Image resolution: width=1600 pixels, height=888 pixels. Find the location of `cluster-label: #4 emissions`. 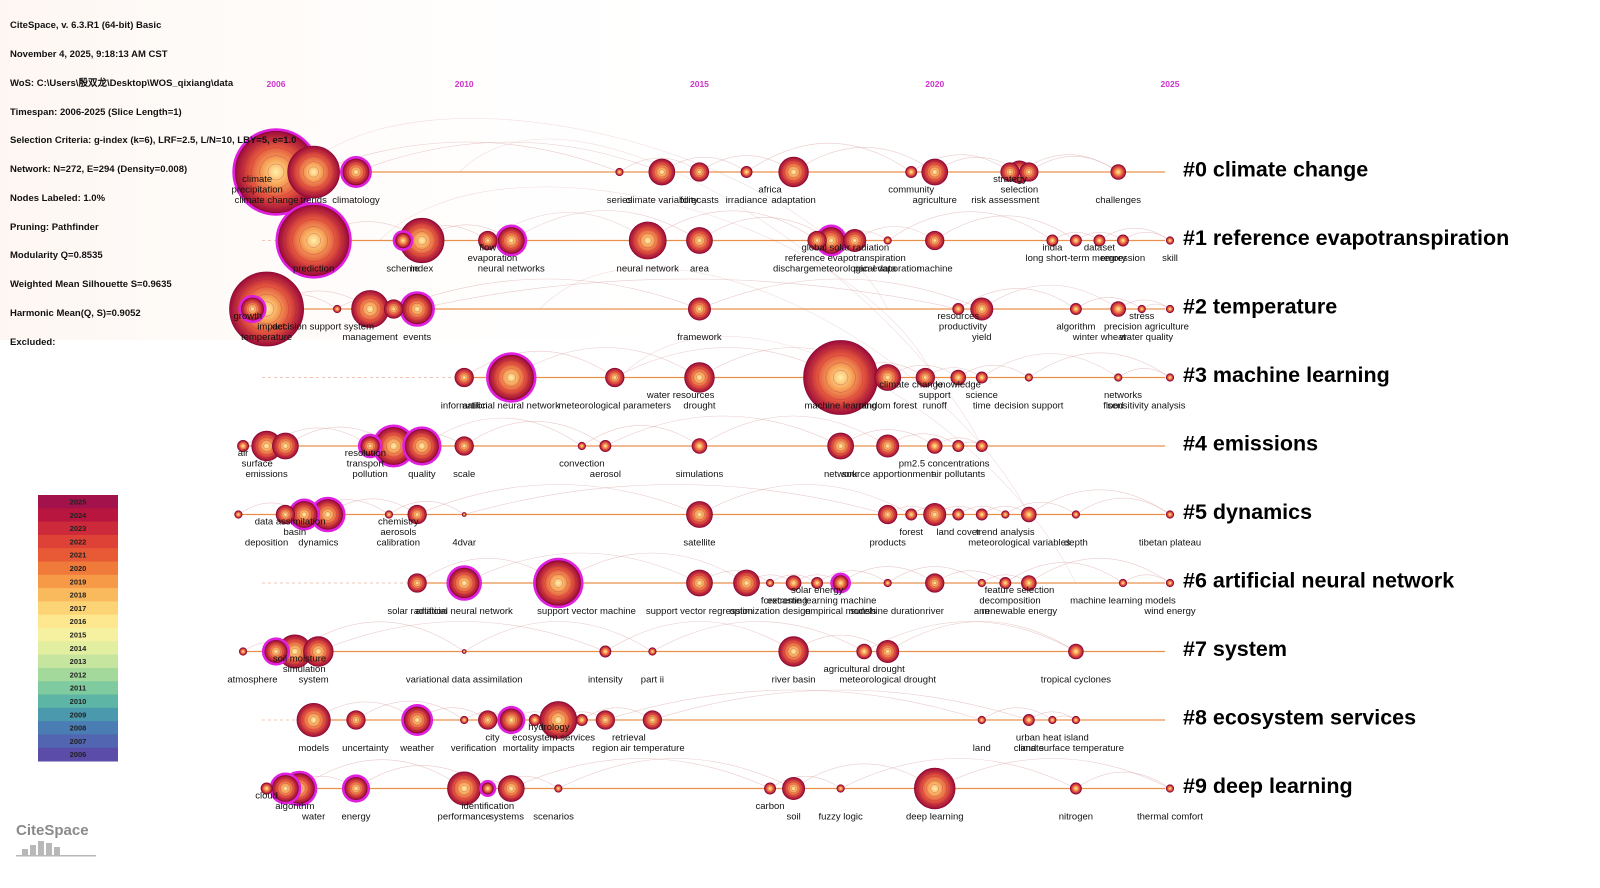

cluster-label: #4 emissions is located at coordinates (1250, 444).